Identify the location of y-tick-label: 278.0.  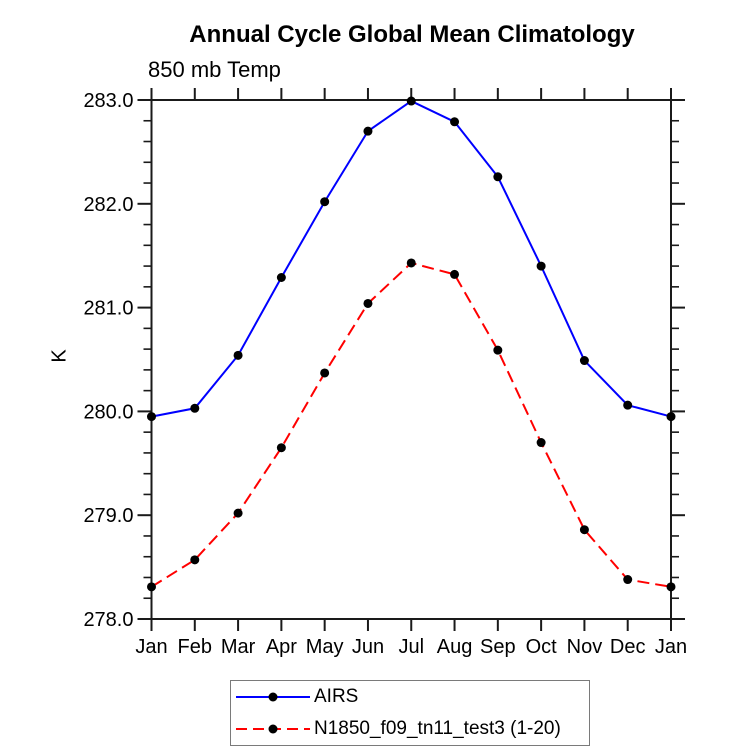
(108, 620).